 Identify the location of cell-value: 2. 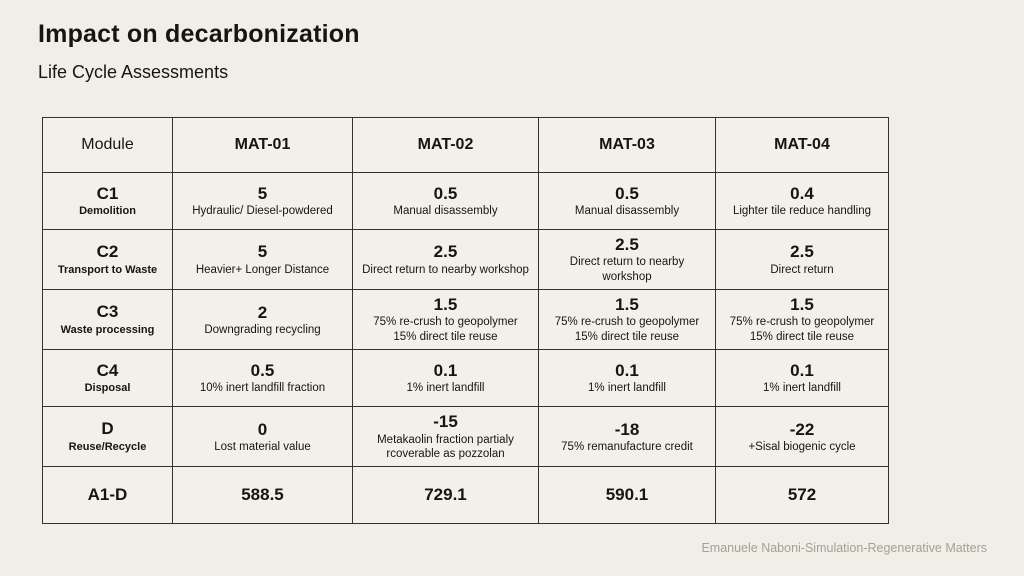
(262, 312).